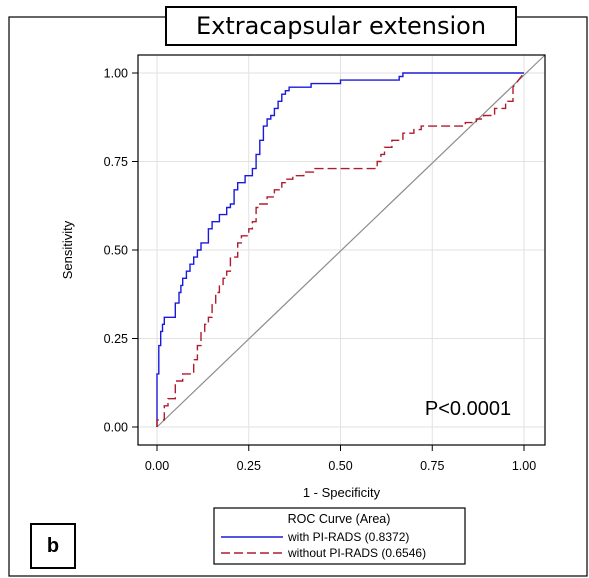  What do you see at coordinates (356, 553) in the screenshot?
I see `legend-label-without-pirads: without PI-RADS (0.6546)` at bounding box center [356, 553].